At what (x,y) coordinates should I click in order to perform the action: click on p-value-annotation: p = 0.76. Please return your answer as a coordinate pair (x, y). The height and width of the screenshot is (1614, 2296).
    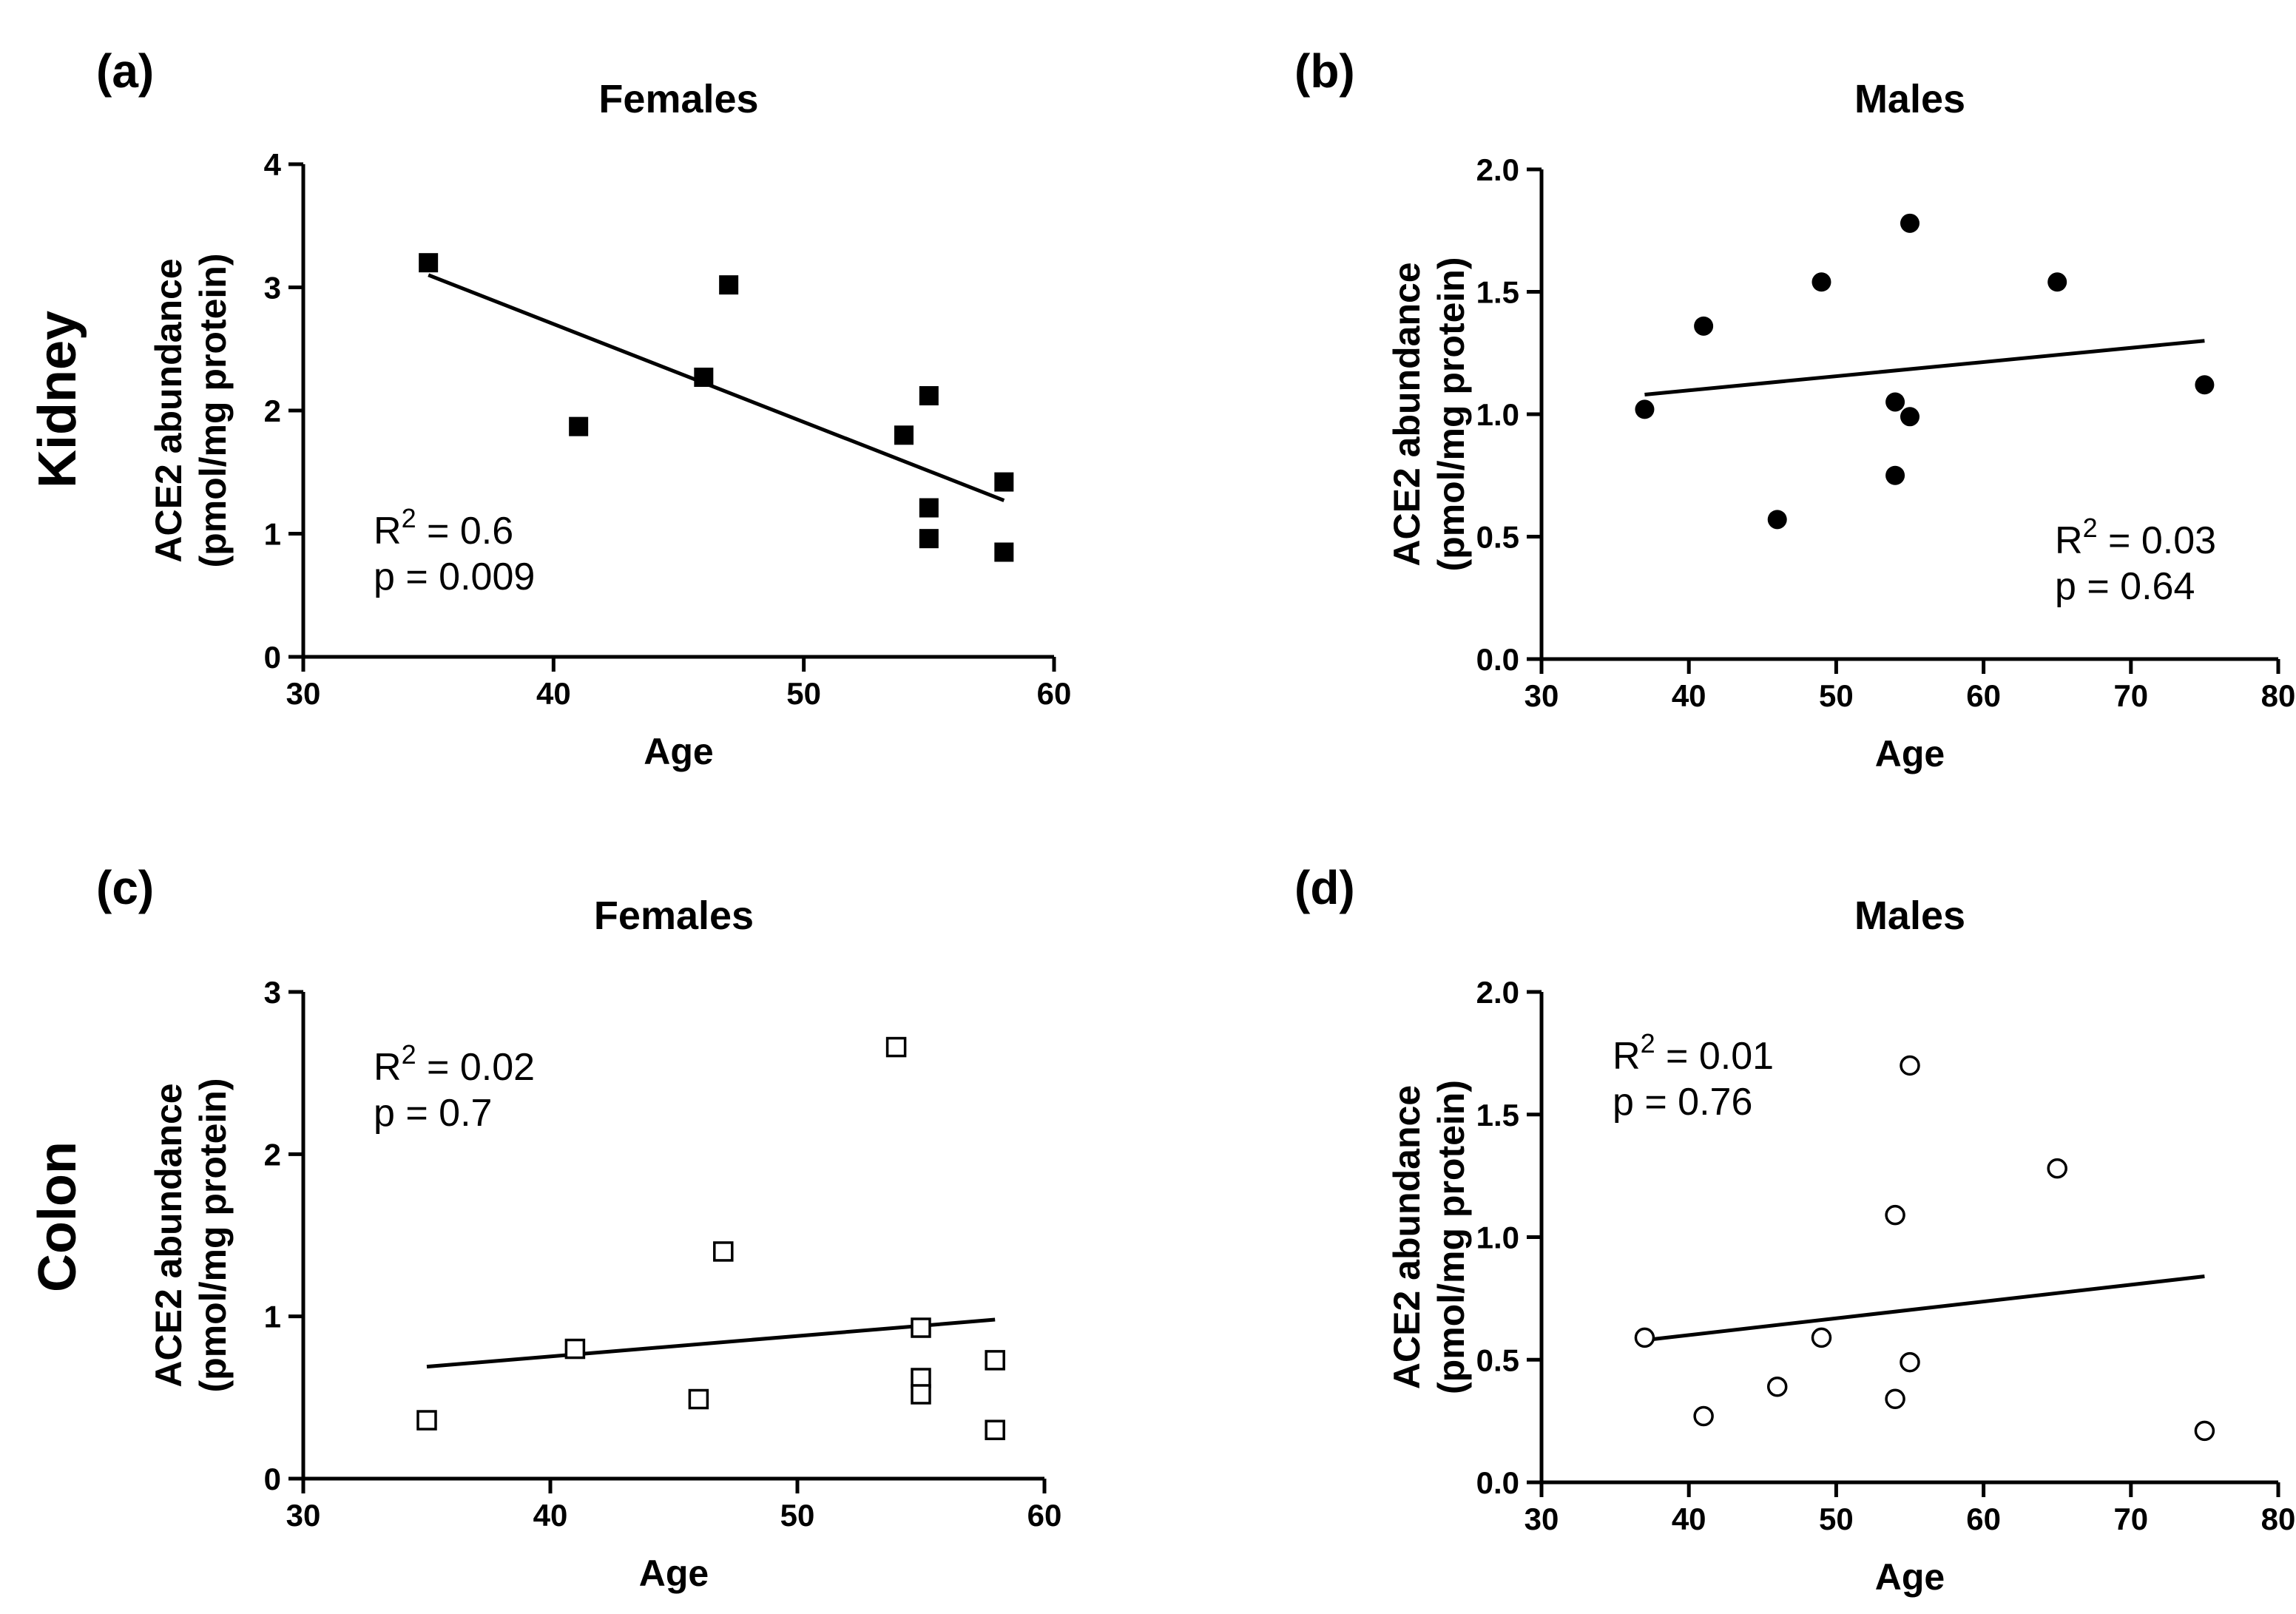
    Looking at the image, I should click on (1682, 1103).